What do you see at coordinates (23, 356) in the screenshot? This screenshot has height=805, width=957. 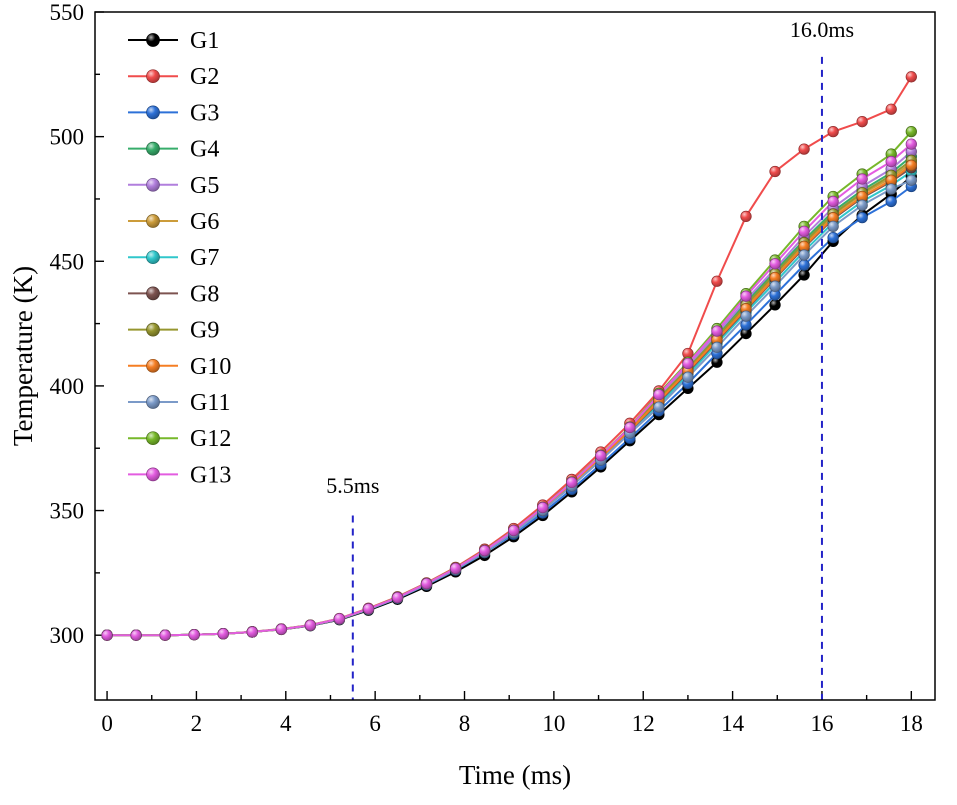 I see `y-axis-title: Temperature (K)` at bounding box center [23, 356].